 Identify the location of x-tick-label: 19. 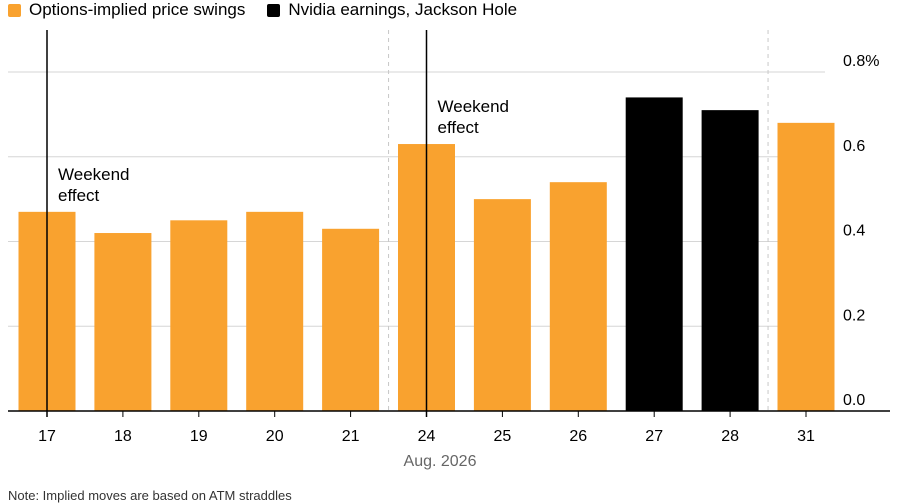
(199, 436).